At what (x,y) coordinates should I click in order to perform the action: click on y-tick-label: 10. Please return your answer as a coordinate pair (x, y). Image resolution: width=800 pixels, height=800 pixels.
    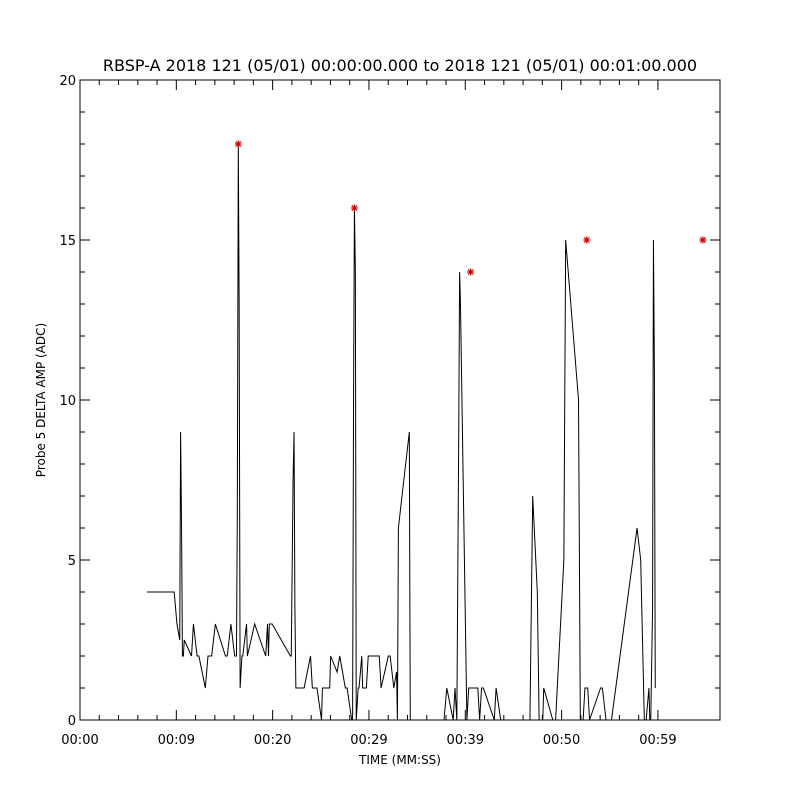
    Looking at the image, I should click on (67, 401).